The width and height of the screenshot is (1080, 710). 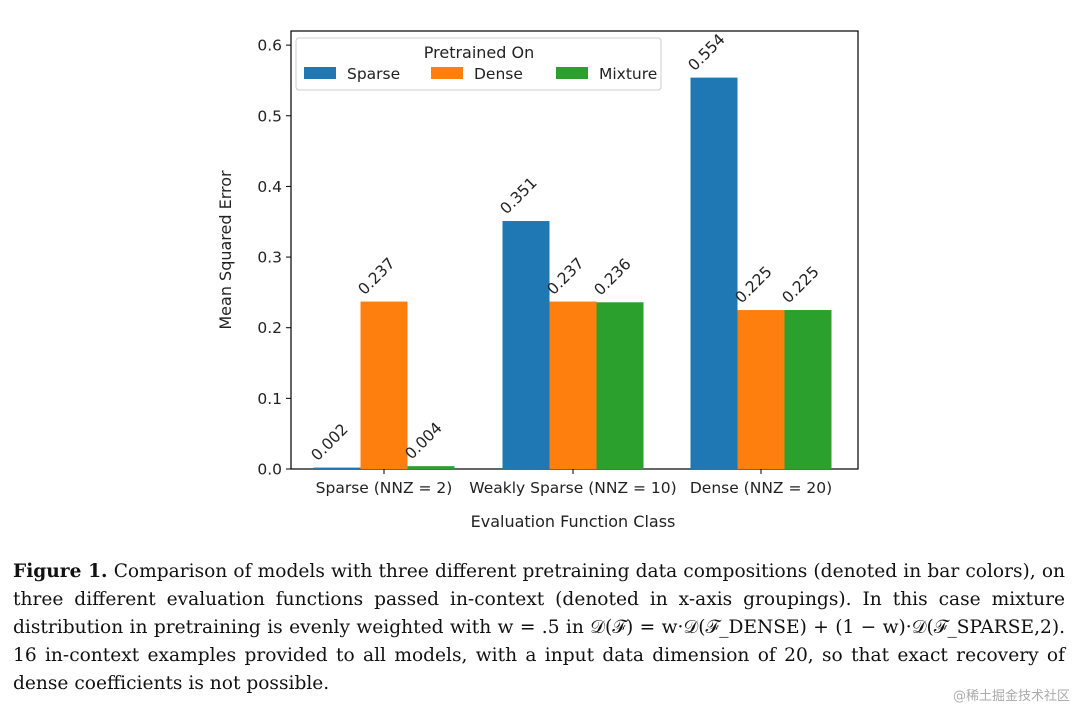 I want to click on watermark: @稀土掘金技术社区, so click(x=1011, y=696).